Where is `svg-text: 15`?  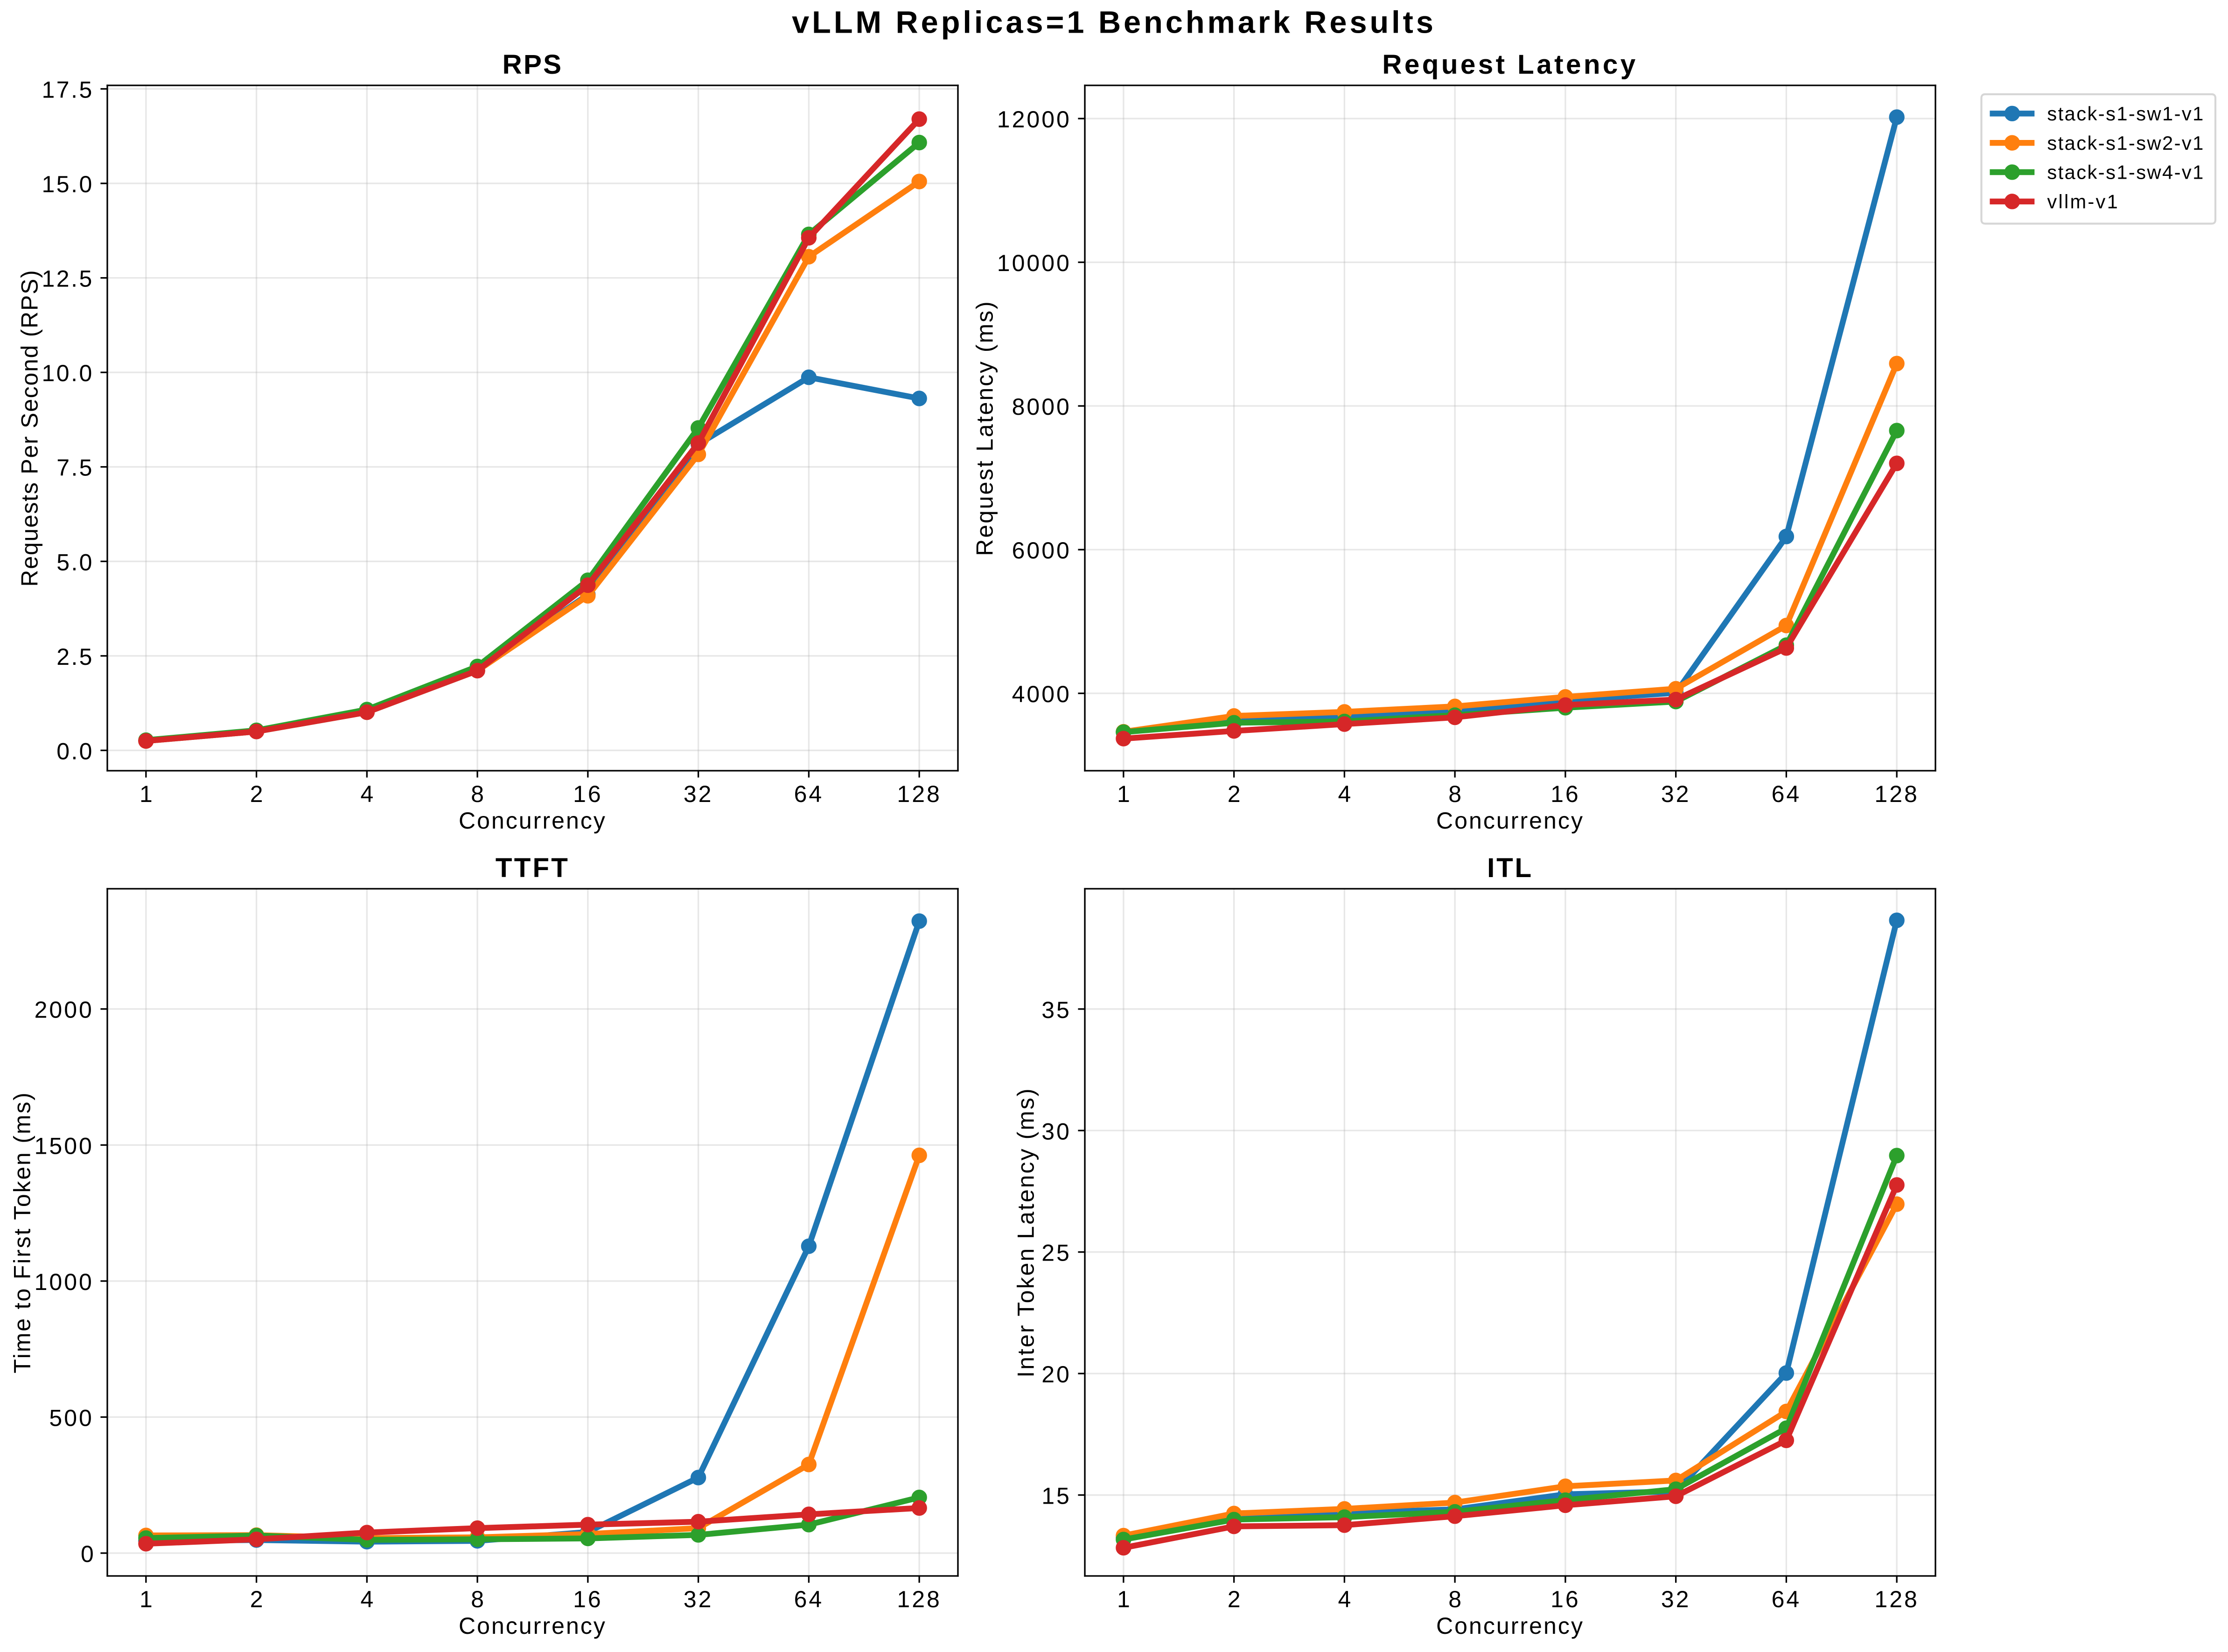 svg-text: 15 is located at coordinates (1056, 1496).